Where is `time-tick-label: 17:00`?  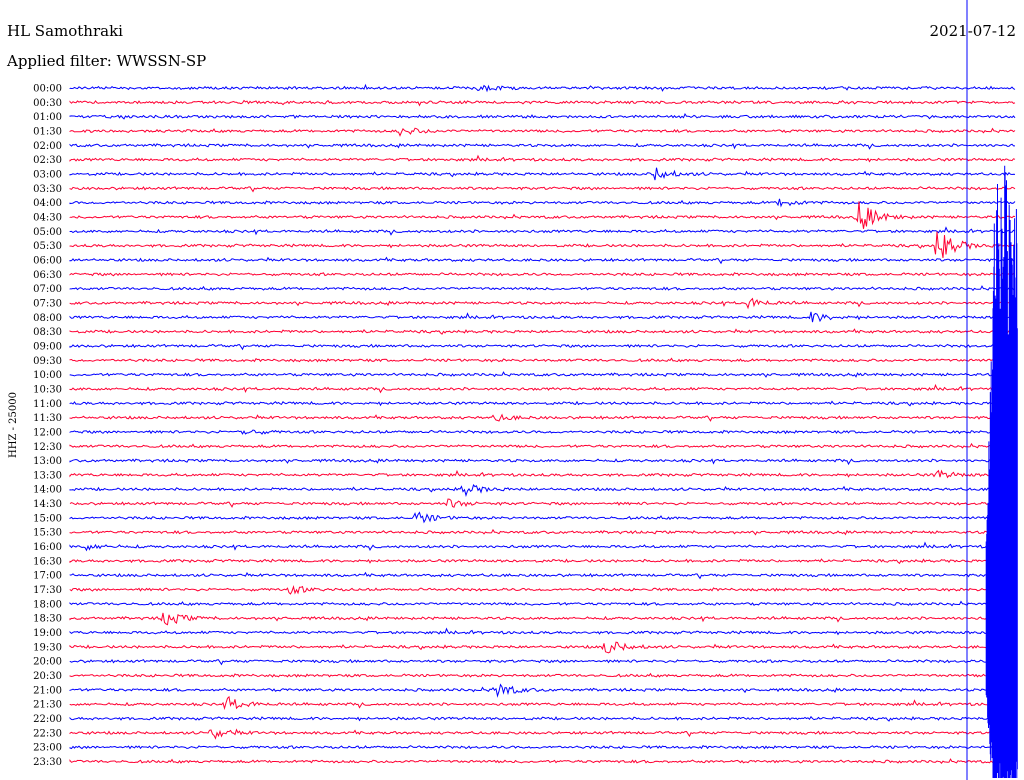
time-tick-label: 17:00 is located at coordinates (47, 576).